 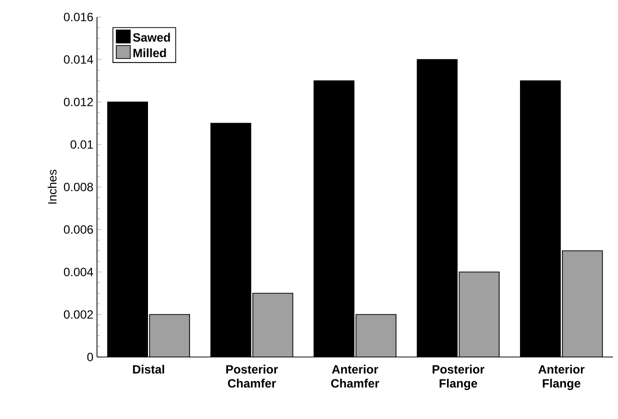 What do you see at coordinates (79, 272) in the screenshot?
I see `y-tick-label: 0.004` at bounding box center [79, 272].